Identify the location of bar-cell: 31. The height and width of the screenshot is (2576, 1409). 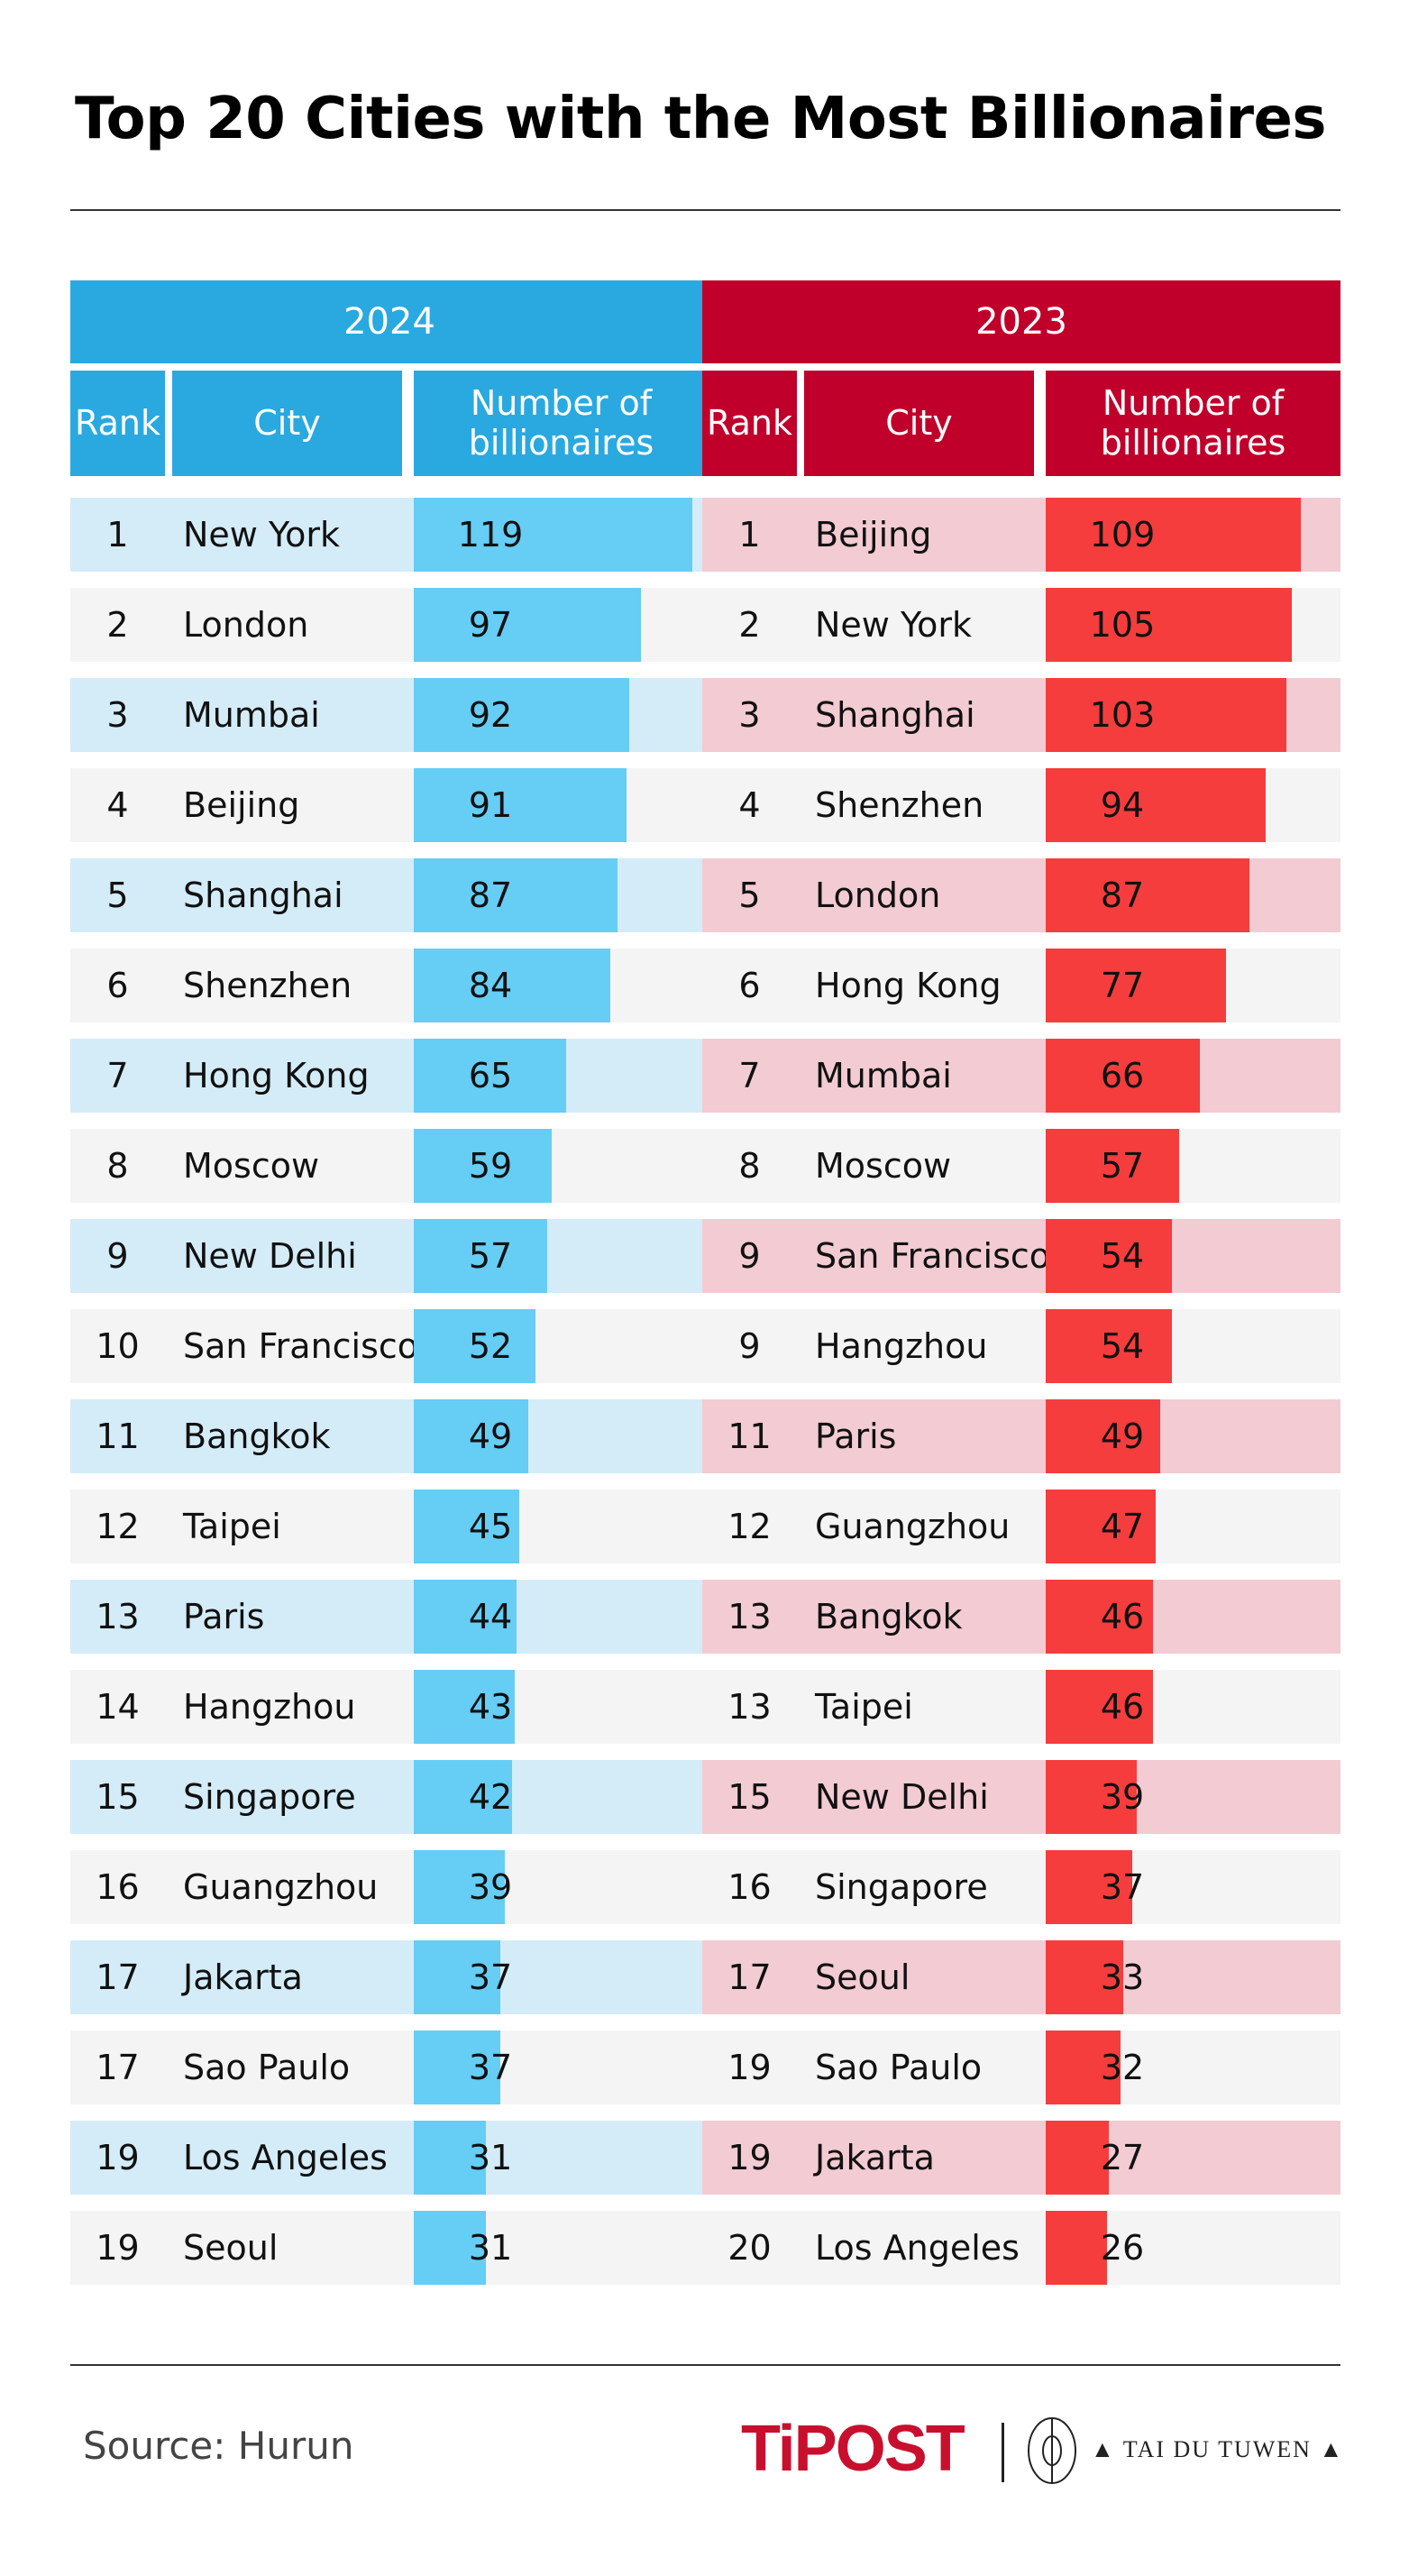
(561, 2248).